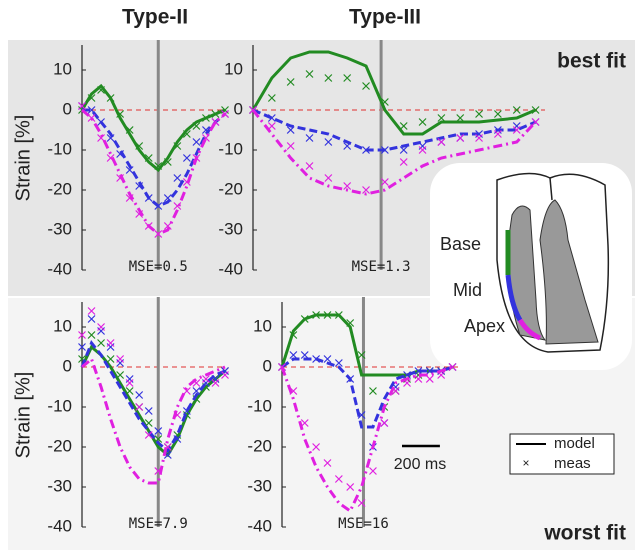 The height and width of the screenshot is (550, 635). What do you see at coordinates (551, 189) in the screenshot?
I see `heart-line` at bounding box center [551, 189].